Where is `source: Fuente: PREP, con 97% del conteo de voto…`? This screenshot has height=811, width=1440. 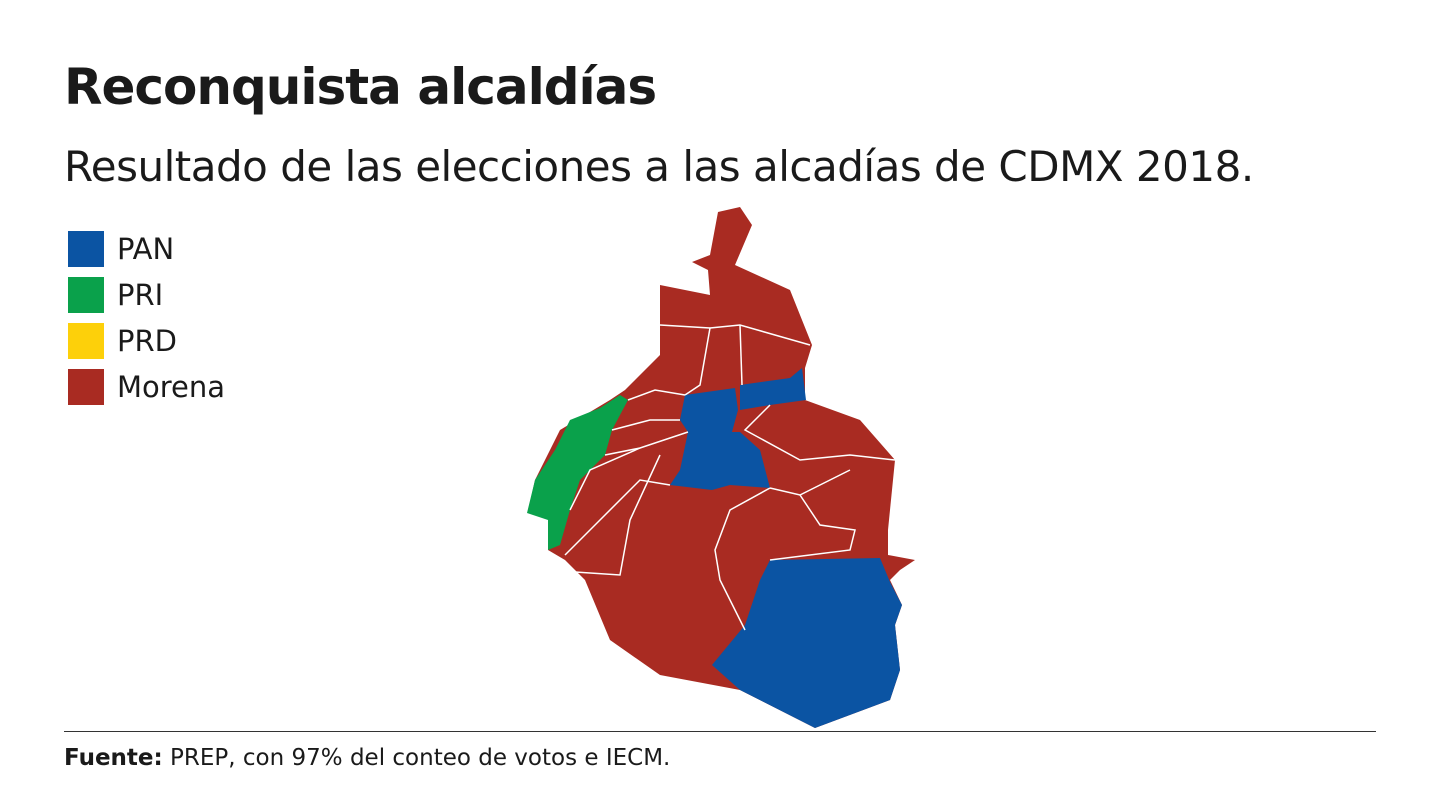 source: Fuente: PREP, con 97% del conteo de voto… is located at coordinates (367, 758).